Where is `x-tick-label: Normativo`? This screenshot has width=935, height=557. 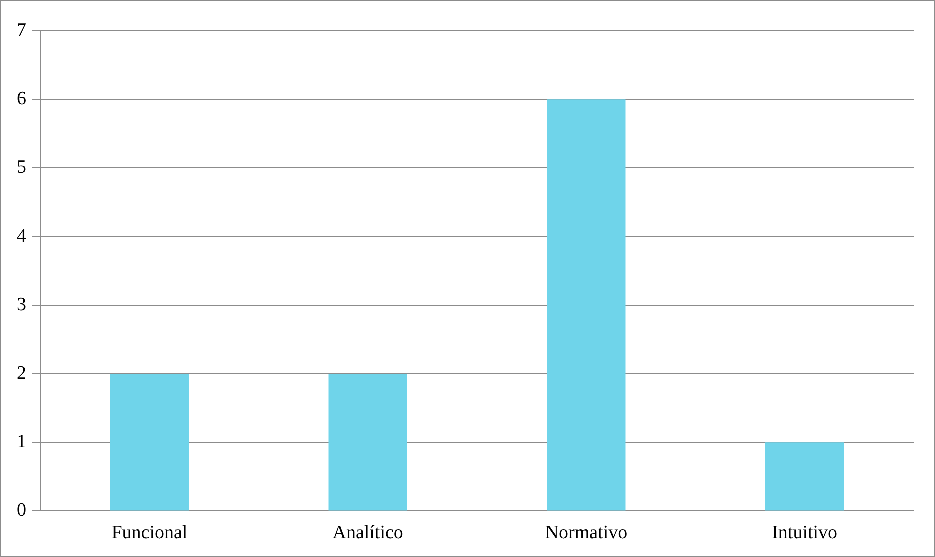 x-tick-label: Normativo is located at coordinates (586, 533).